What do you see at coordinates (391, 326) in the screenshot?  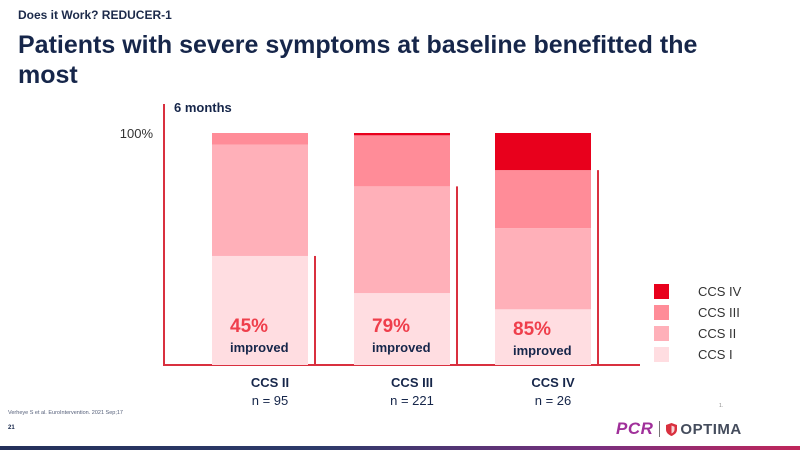 I see `improved-percent-label: 79%` at bounding box center [391, 326].